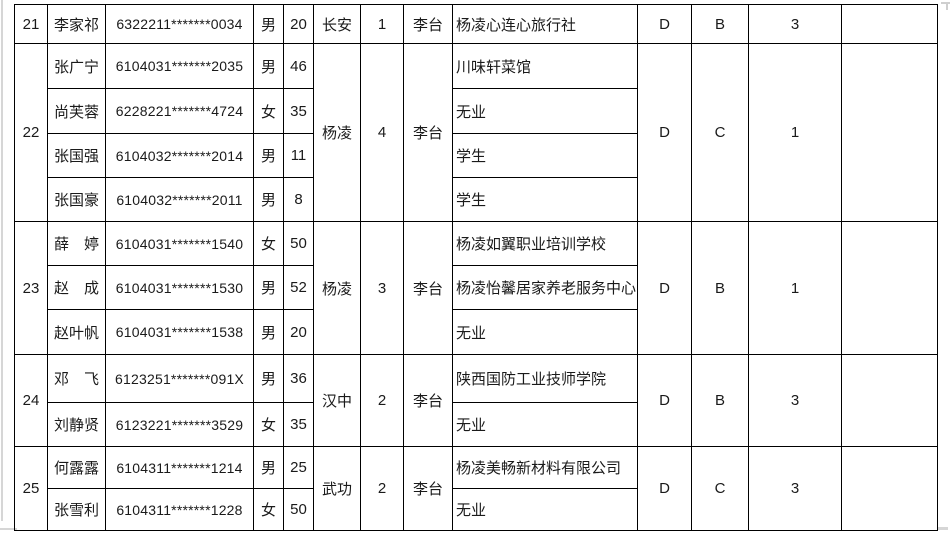 The image size is (950, 534). I want to click on cell-occupation: 陕西国防工业技师学院, so click(545, 378).